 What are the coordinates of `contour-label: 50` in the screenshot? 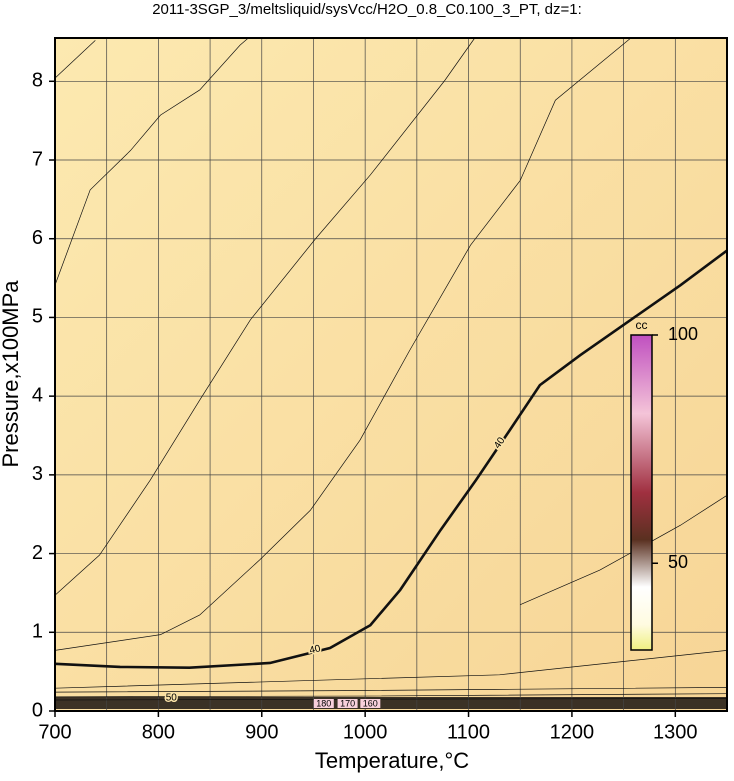 It's located at (172, 697).